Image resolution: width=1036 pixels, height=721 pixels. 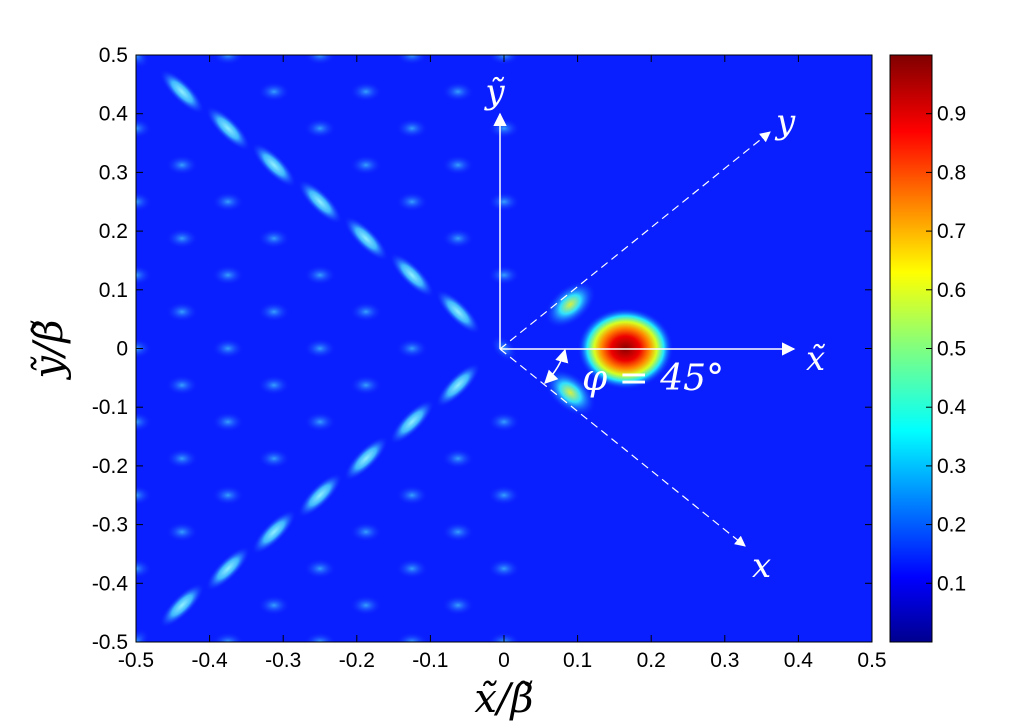 What do you see at coordinates (951, 525) in the screenshot?
I see `colorbar-tick-label: 0.2` at bounding box center [951, 525].